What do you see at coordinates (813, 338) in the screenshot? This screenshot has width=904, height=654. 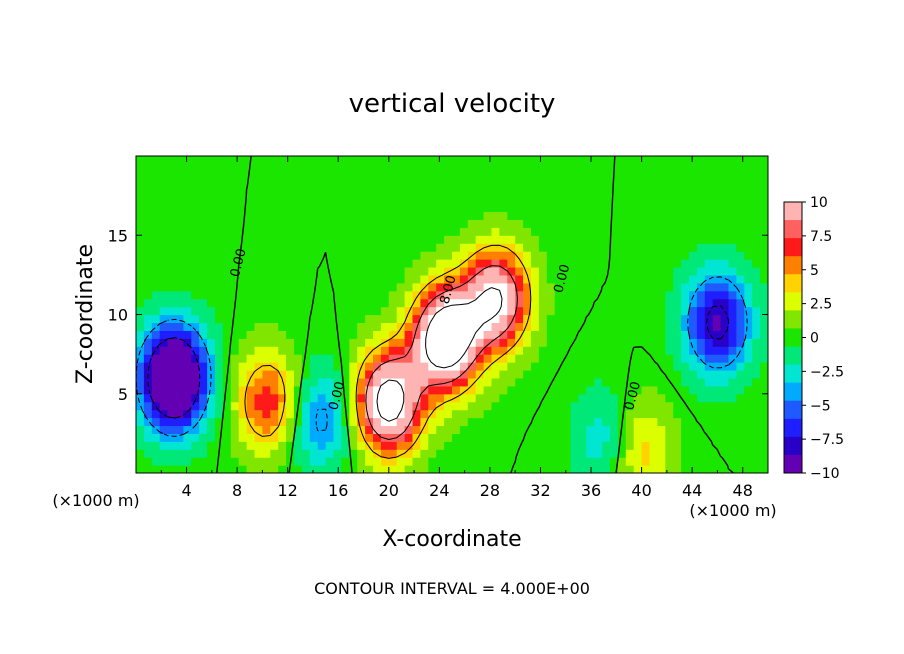 I see `colorbar: 107.552.50−2.5−5−7.5−10` at bounding box center [813, 338].